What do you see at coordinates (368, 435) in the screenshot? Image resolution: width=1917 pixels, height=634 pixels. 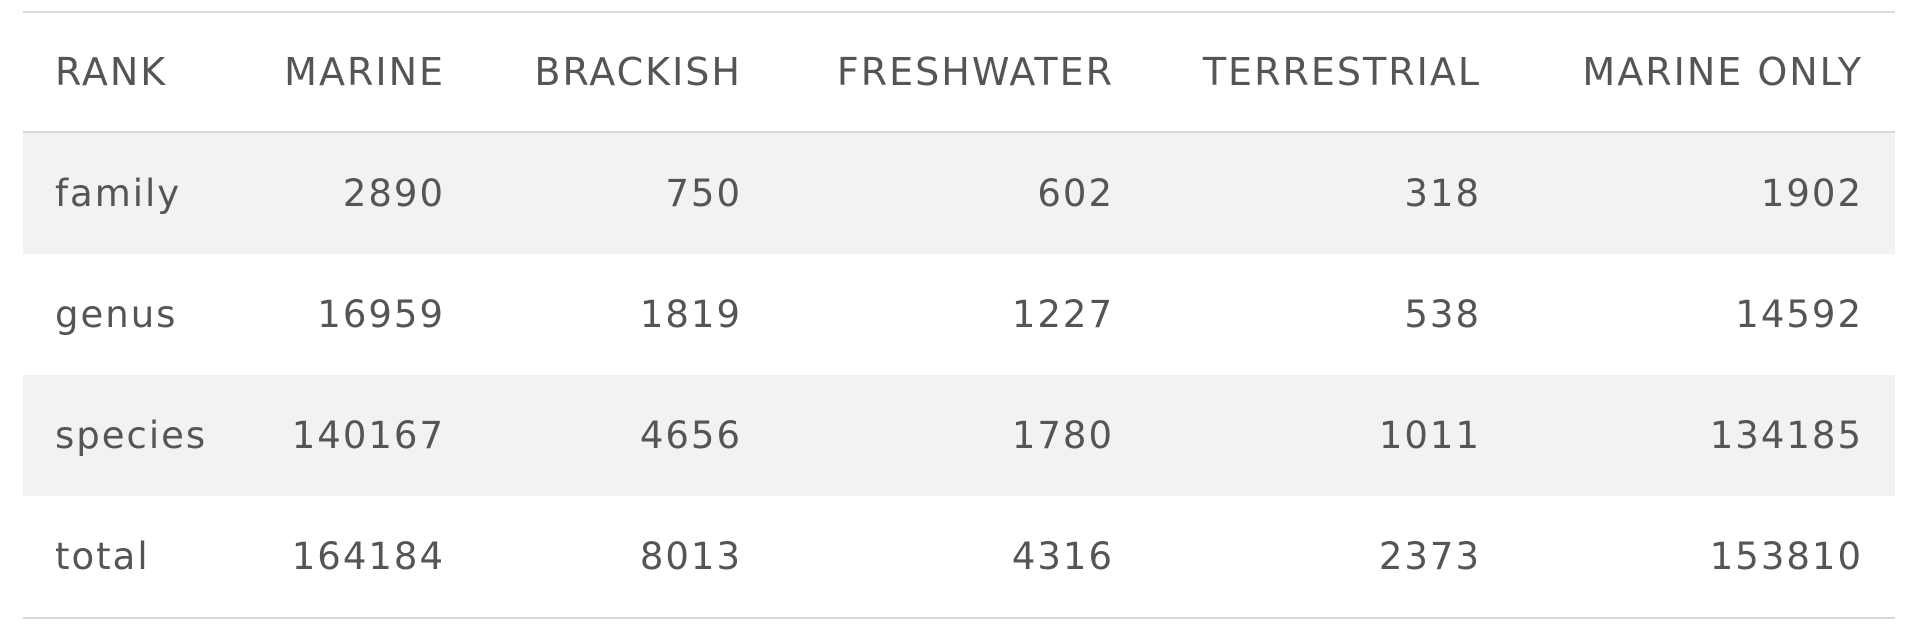 I see `marine-cell: 140167` at bounding box center [368, 435].